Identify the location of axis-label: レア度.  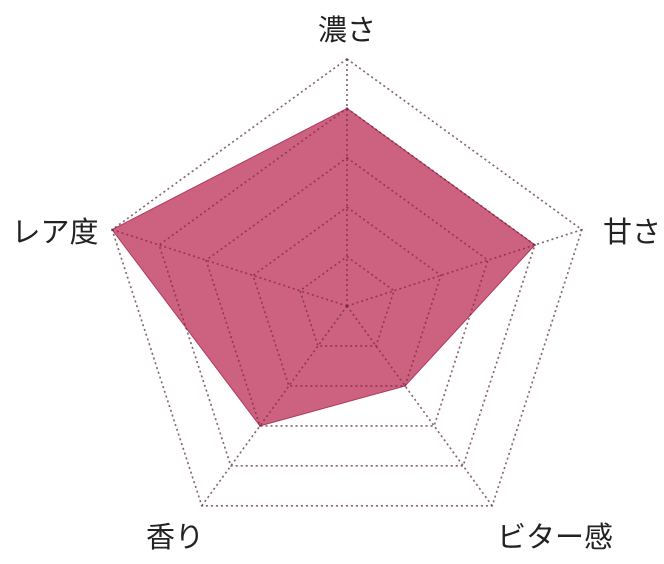
(54, 232).